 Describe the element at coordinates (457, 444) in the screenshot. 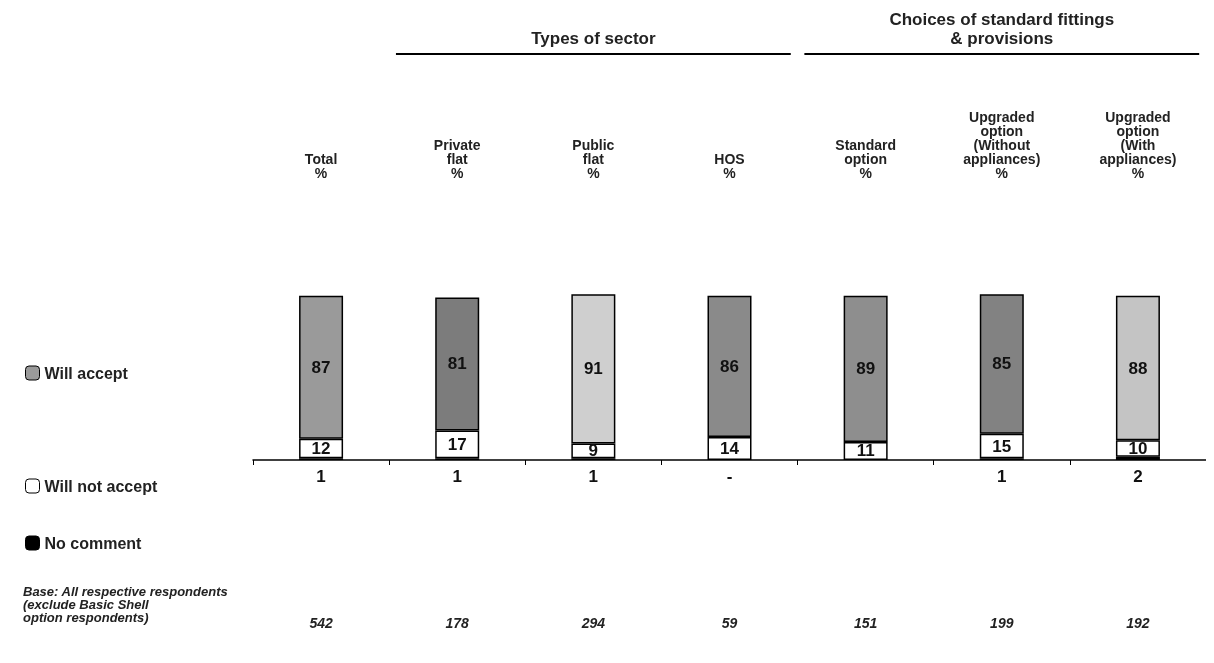

I see `data-label: 17` at that location.